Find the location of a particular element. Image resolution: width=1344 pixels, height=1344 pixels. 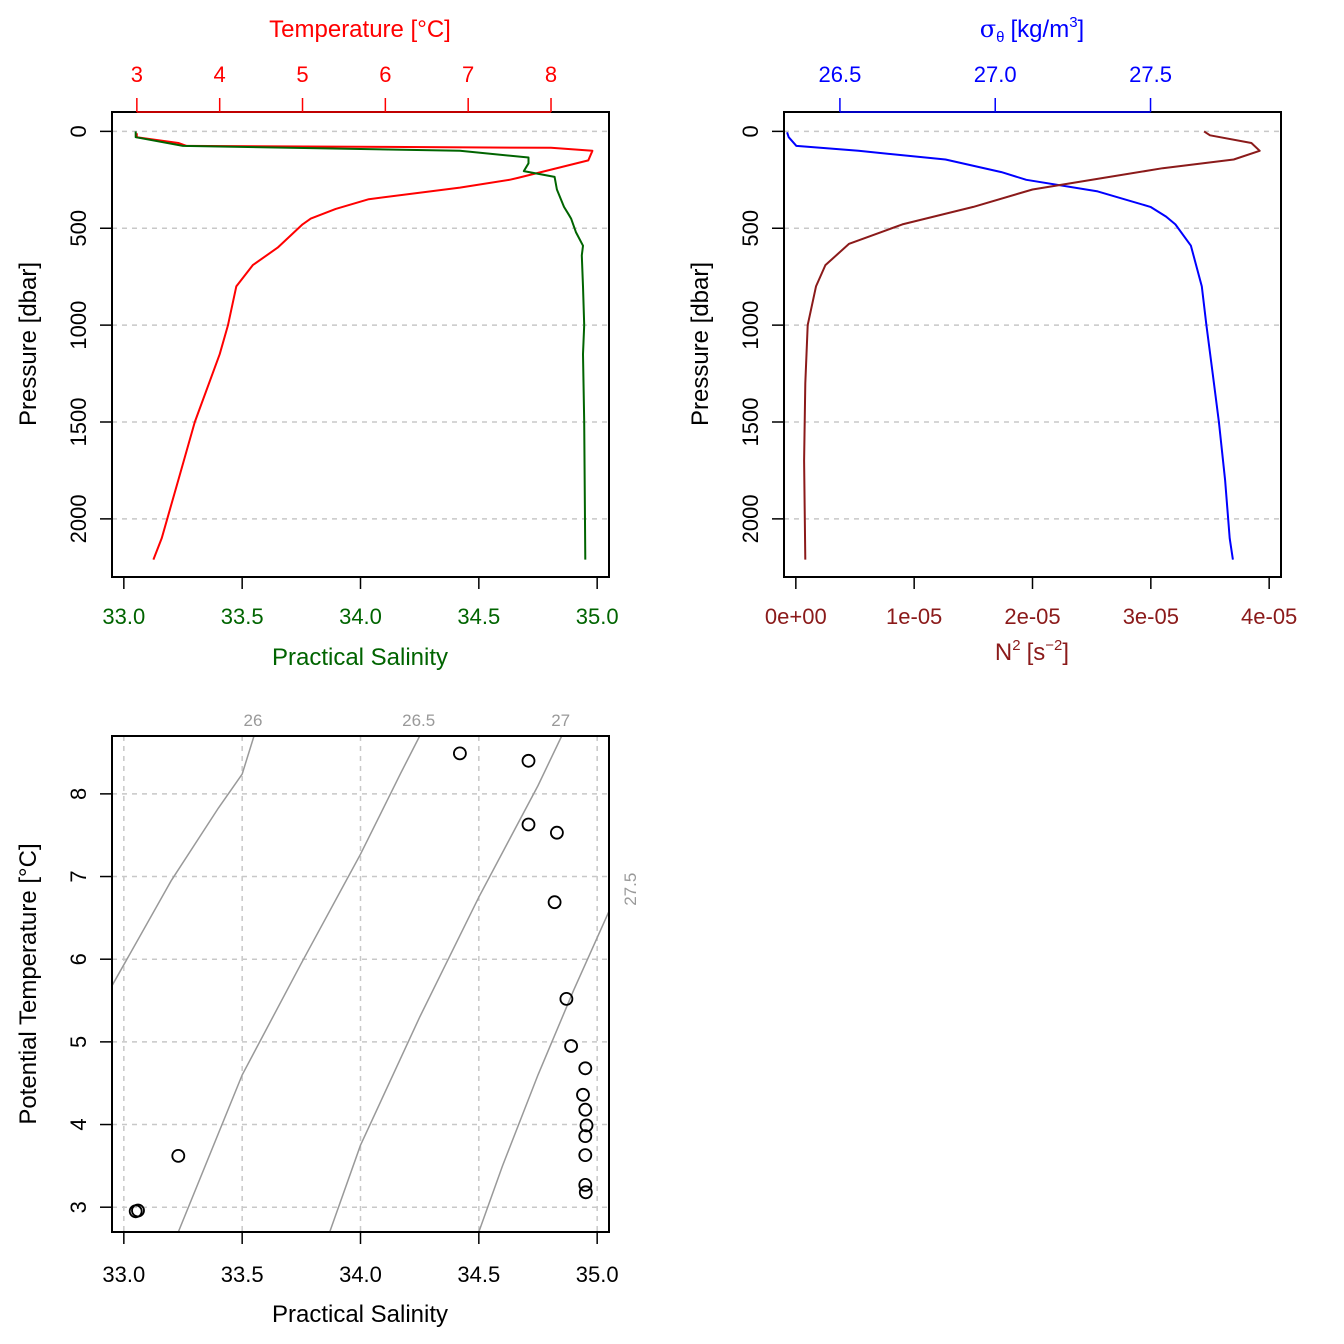

isopycnal-lines is located at coordinates (360, 984).